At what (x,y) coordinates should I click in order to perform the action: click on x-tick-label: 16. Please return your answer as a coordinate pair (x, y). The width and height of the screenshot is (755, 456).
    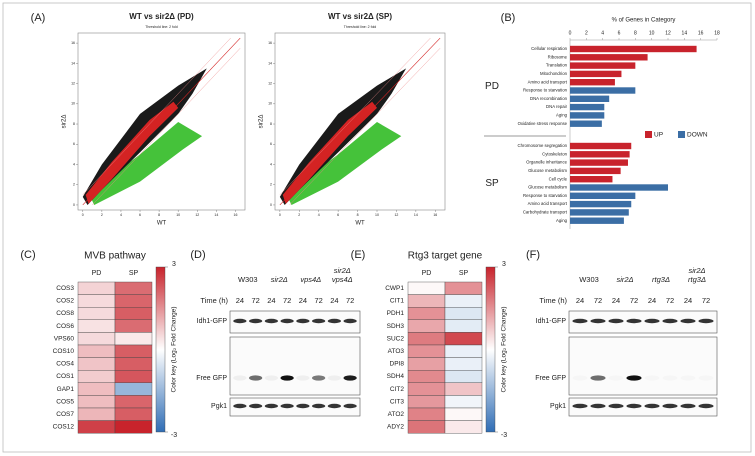
    Looking at the image, I should click on (701, 33).